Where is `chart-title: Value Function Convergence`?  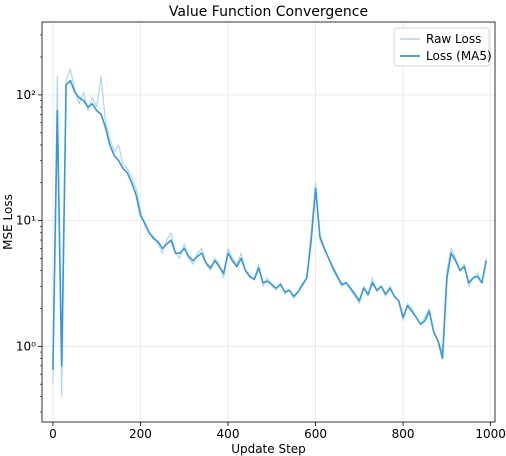 chart-title: Value Function Convergence is located at coordinates (268, 12).